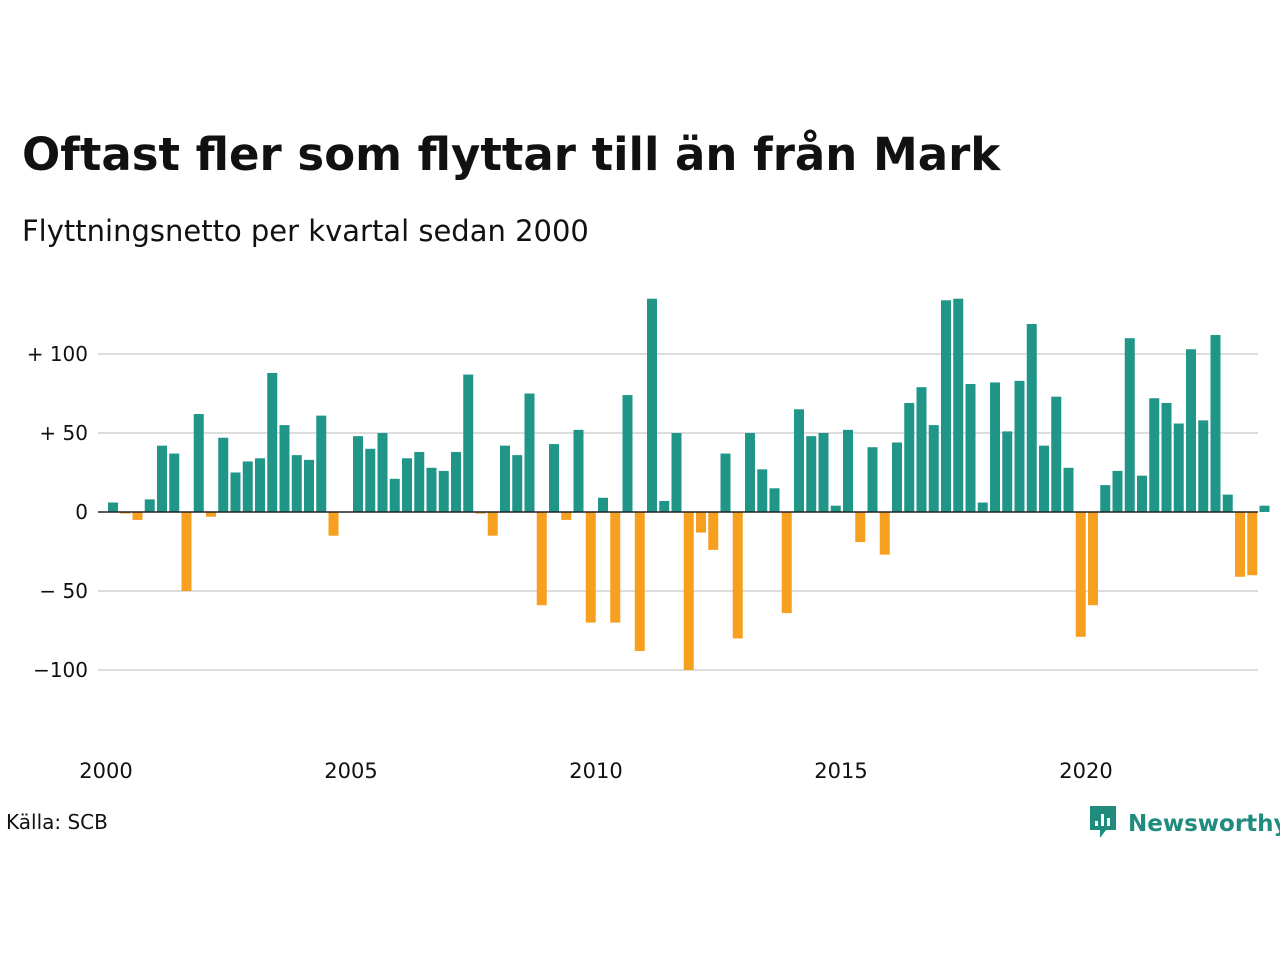  Describe the element at coordinates (309, 485) in the screenshot. I see `bar-2004-k1` at that location.